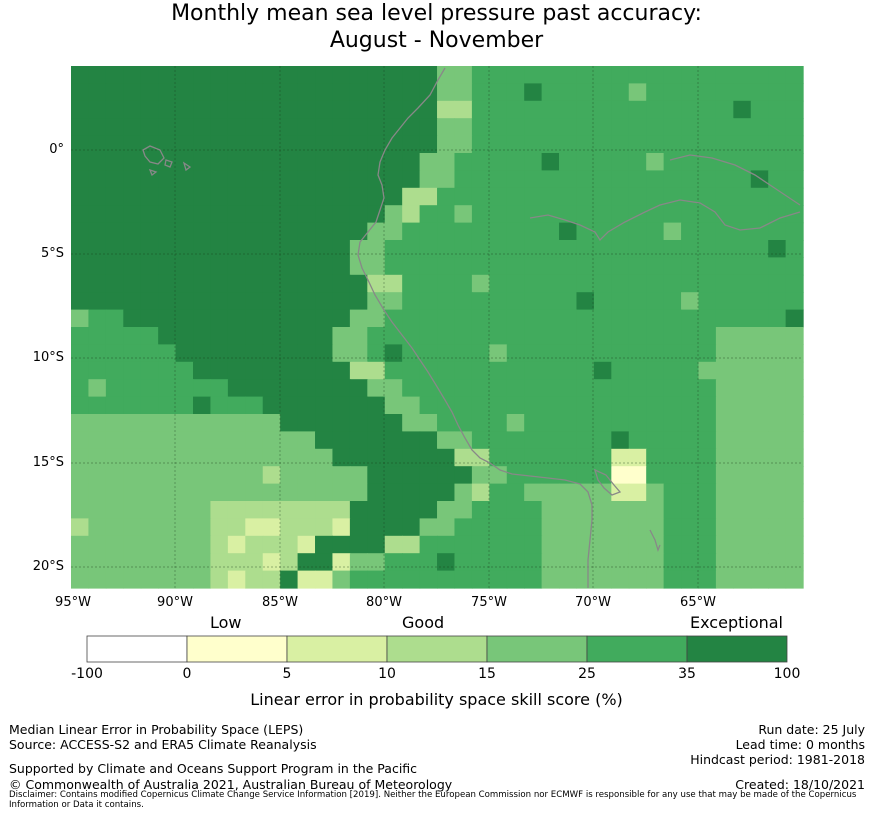  Describe the element at coordinates (665, 220) in the screenshot. I see `coastline-amazon` at that location.